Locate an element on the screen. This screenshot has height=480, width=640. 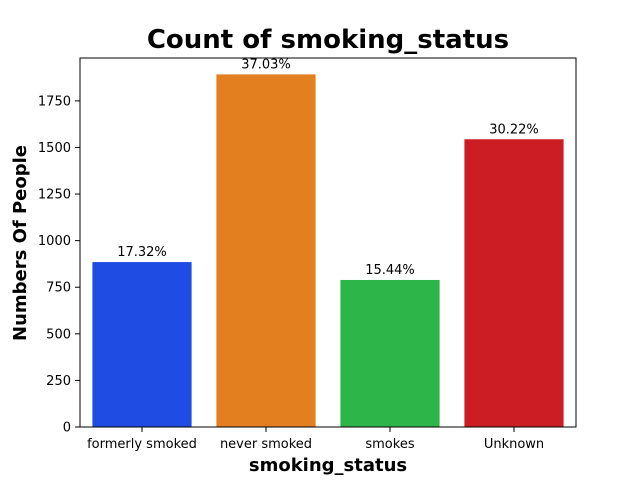
y-axis-label: Numbers Of People is located at coordinates (20, 243).